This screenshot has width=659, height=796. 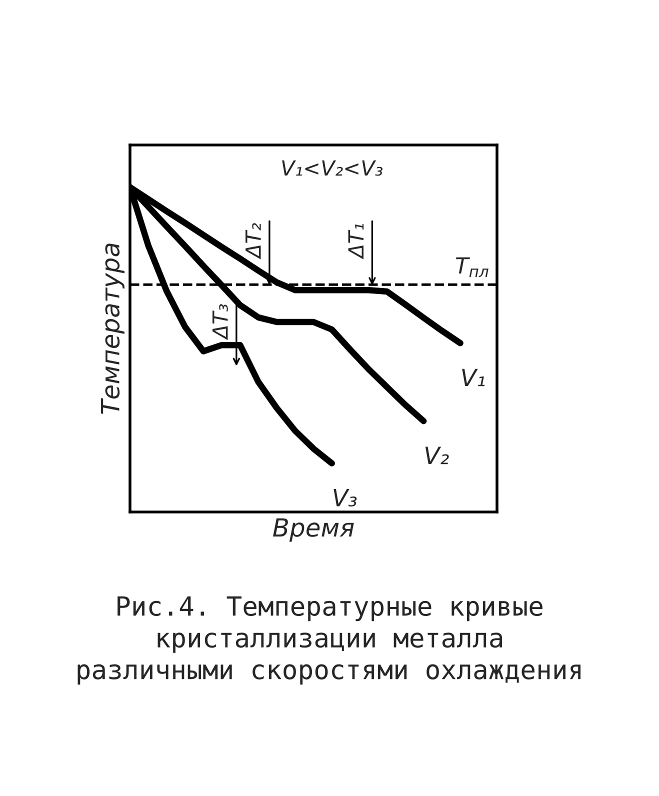 What do you see at coordinates (473, 377) in the screenshot?
I see `series-label: V₁` at bounding box center [473, 377].